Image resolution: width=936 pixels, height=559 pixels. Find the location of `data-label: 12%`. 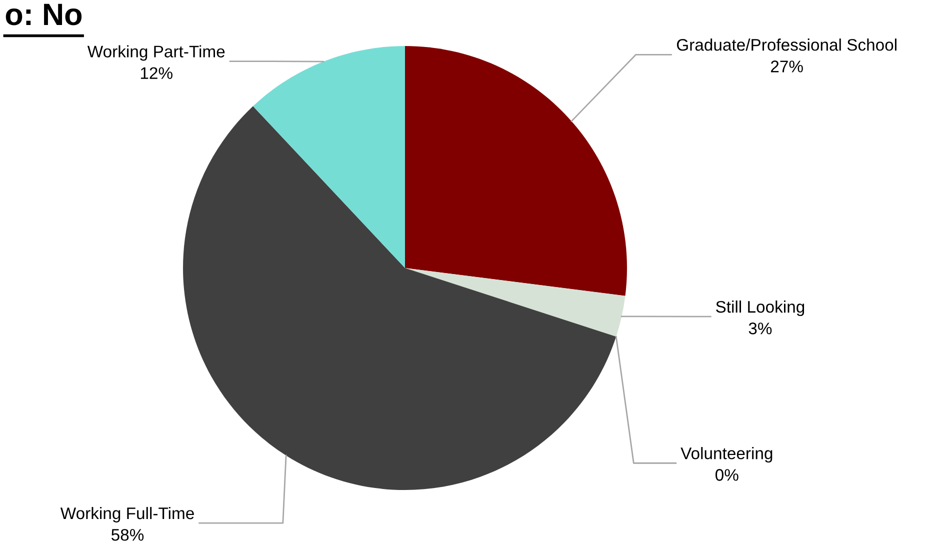

data-label: 12% is located at coordinates (156, 73).